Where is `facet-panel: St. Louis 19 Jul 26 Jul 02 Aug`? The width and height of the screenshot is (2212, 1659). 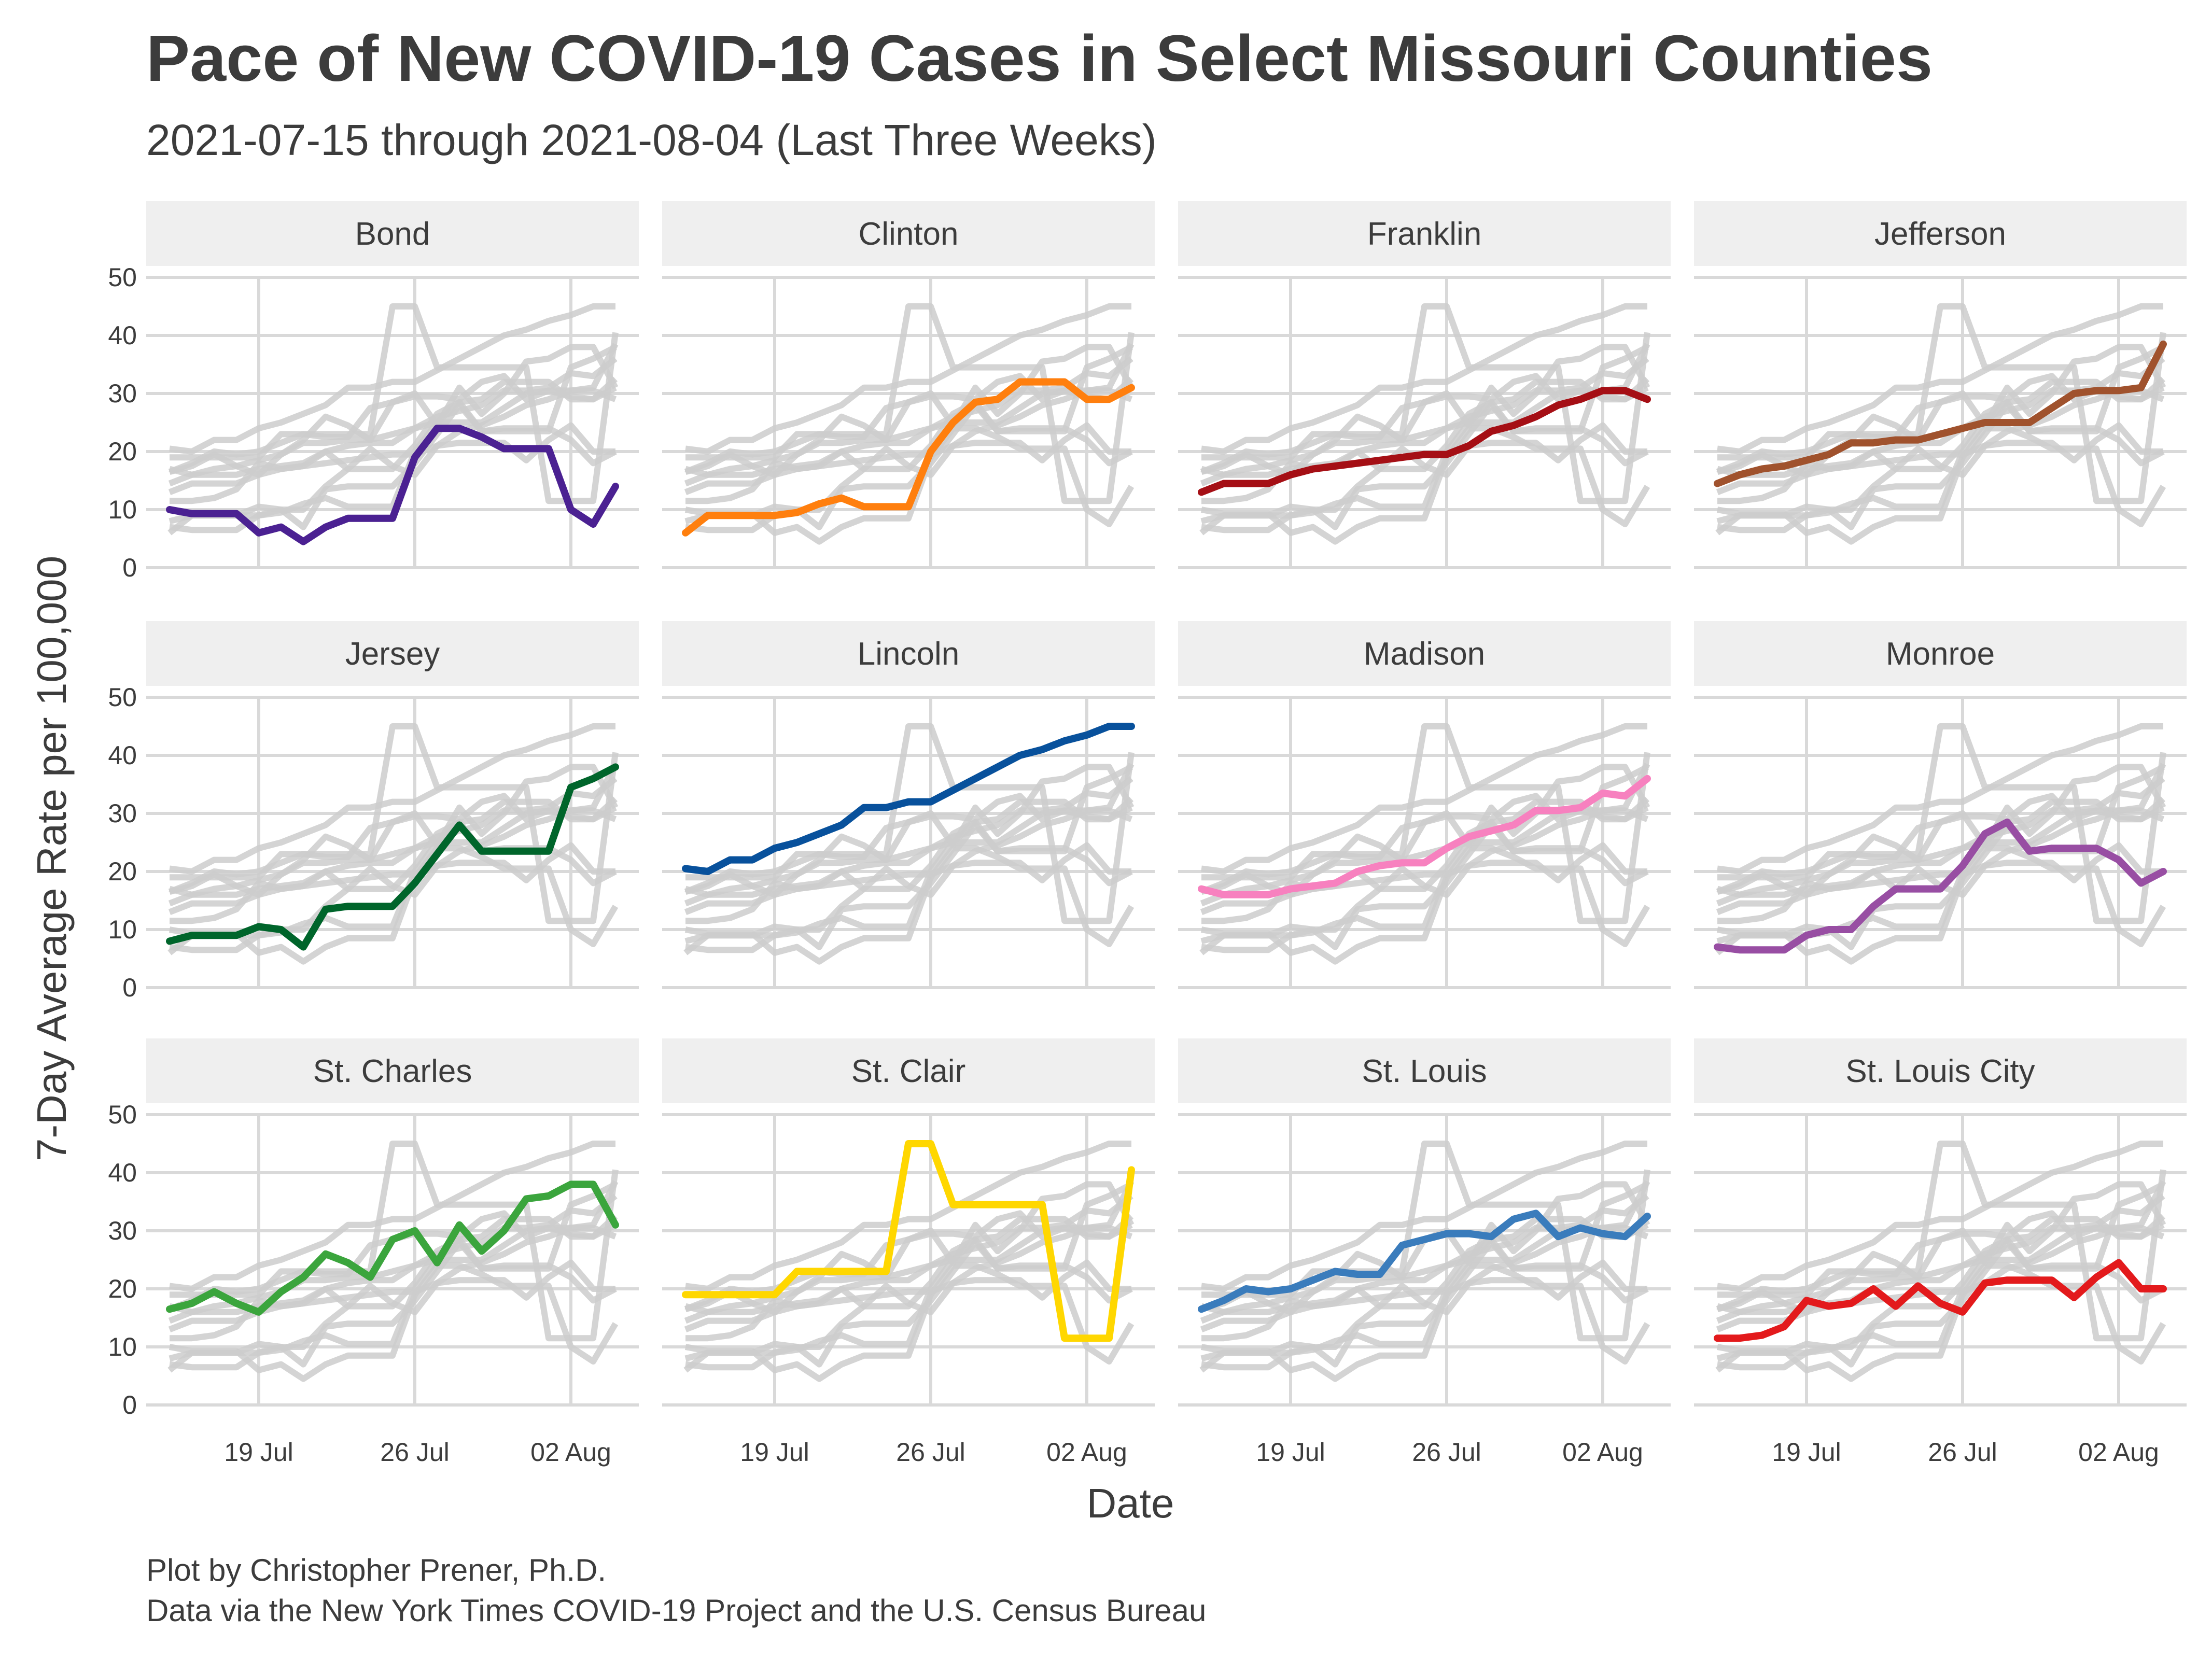 facet-panel: St. Louis 19 Jul 26 Jul 02 Aug is located at coordinates (1424, 1252).